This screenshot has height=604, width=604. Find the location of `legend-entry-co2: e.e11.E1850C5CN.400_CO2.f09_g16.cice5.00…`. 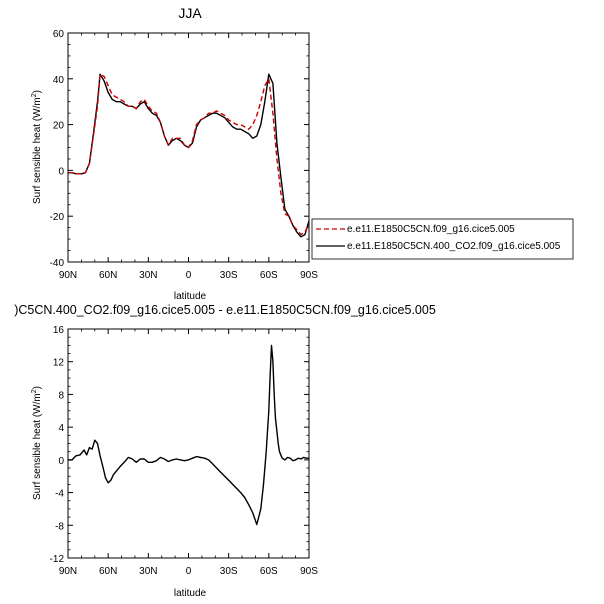

legend-entry-co2: e.e11.E1850C5CN.400_CO2.f09_g16.cice5.00… is located at coordinates (454, 246).